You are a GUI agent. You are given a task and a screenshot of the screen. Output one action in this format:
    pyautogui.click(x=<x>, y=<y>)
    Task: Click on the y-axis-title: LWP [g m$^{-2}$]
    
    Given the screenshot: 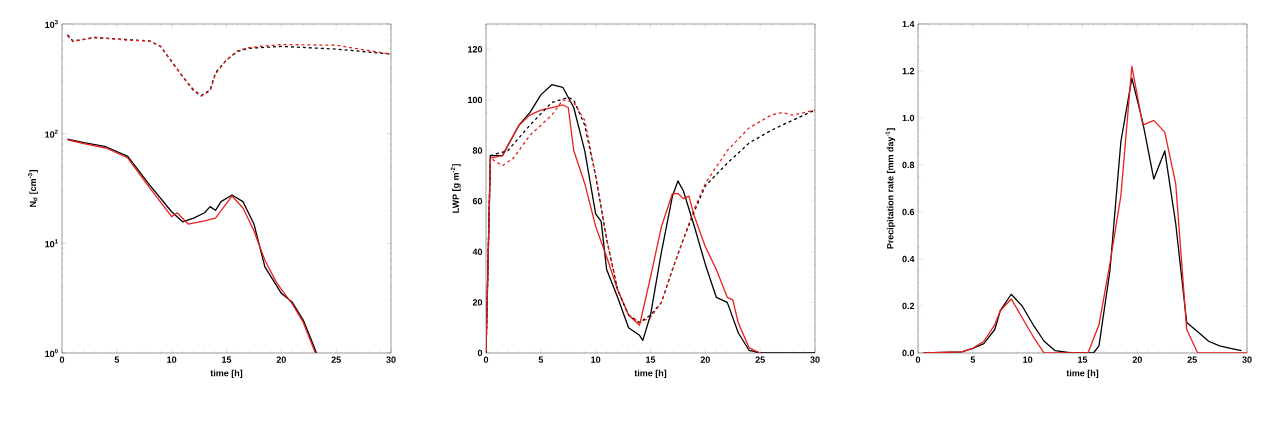 What is the action you would take?
    pyautogui.click(x=455, y=188)
    